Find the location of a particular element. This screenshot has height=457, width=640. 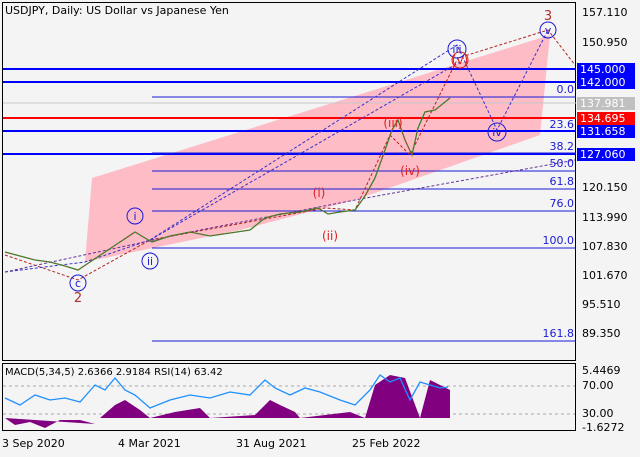

current-price-tag: 137.981 is located at coordinates (606, 103).